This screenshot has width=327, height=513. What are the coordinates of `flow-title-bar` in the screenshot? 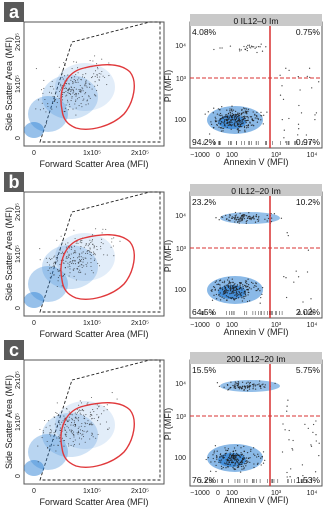 It's located at (256, 358).